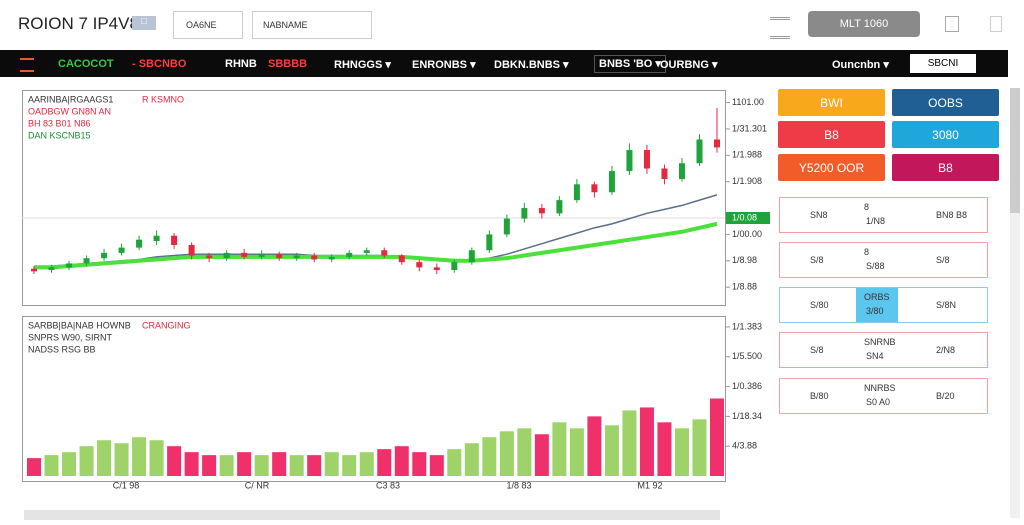  Describe the element at coordinates (288, 64) in the screenshot. I see `nav-item: SBBBB` at that location.